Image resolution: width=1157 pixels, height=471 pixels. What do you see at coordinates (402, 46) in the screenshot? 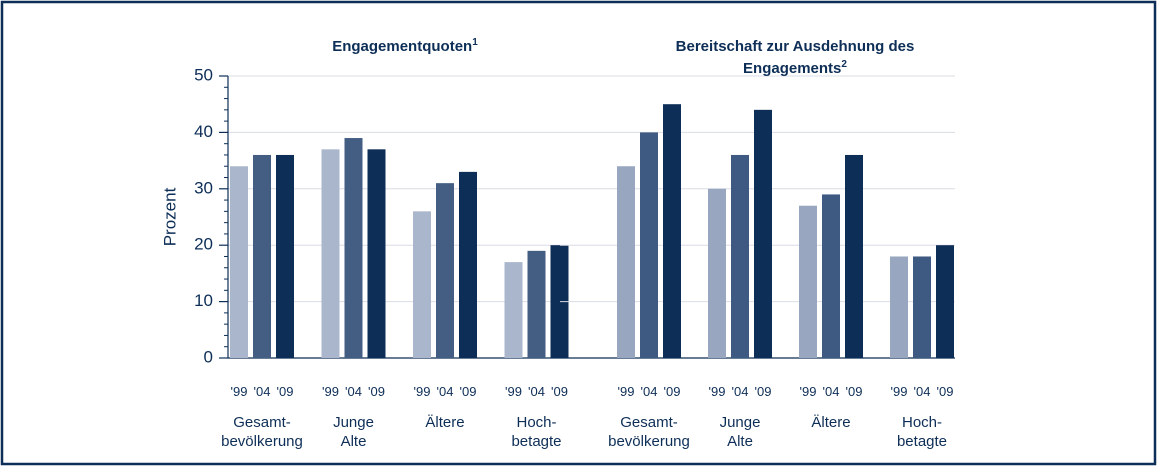
I see `title-line: Engagementquoten` at bounding box center [402, 46].